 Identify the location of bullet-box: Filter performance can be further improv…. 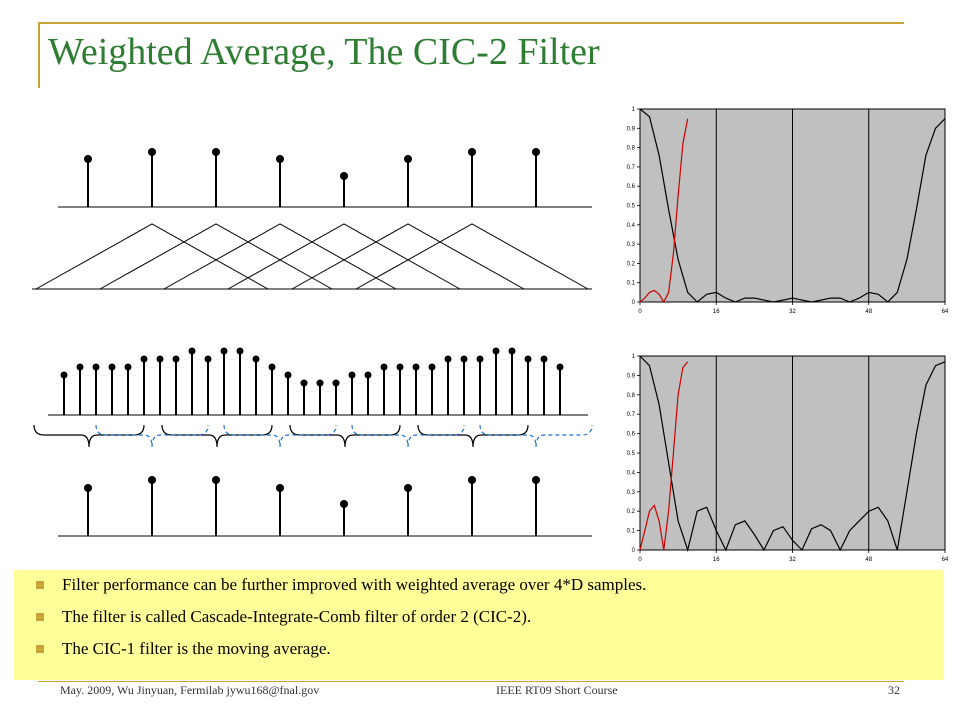
(479, 625).